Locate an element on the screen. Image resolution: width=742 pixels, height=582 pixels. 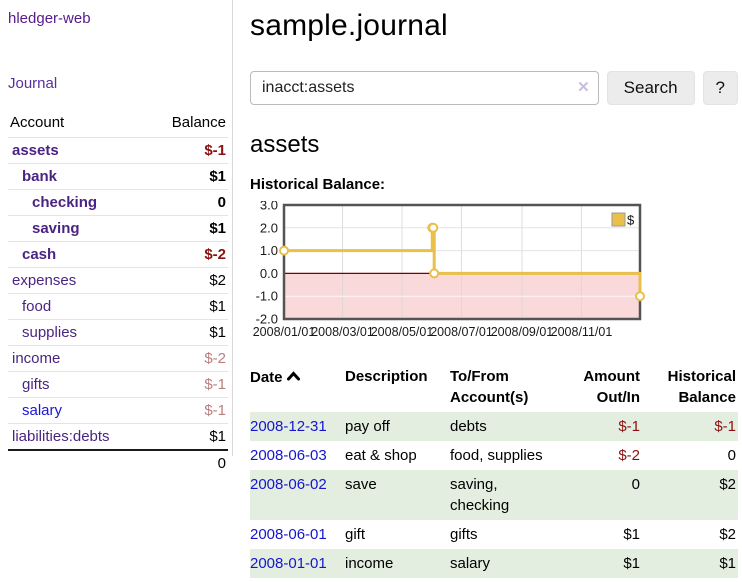
transaction-description: eat & shop is located at coordinates (381, 455).